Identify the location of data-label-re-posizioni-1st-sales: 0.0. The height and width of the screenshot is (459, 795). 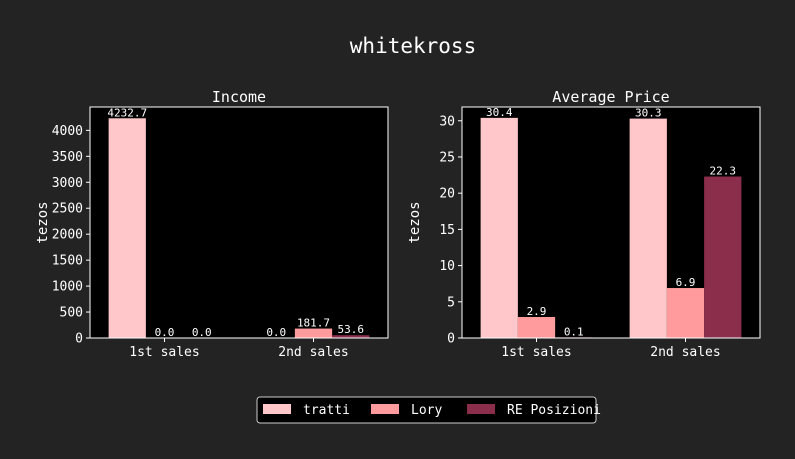
(202, 332).